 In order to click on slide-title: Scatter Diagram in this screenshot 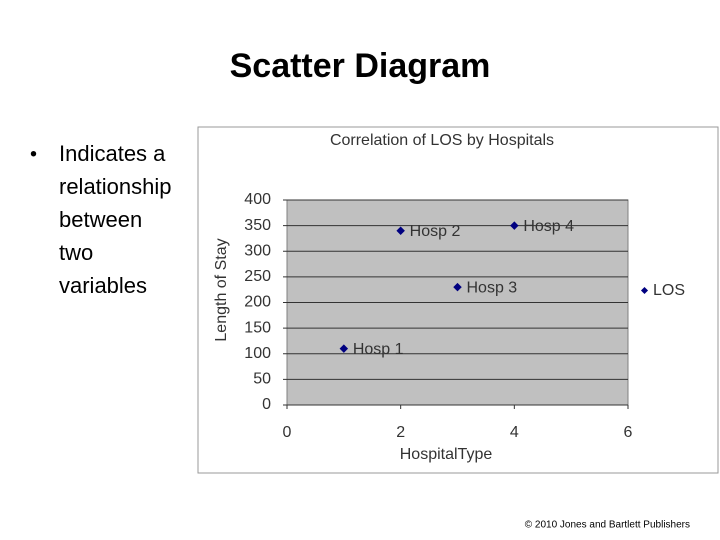, I will do `click(360, 66)`.